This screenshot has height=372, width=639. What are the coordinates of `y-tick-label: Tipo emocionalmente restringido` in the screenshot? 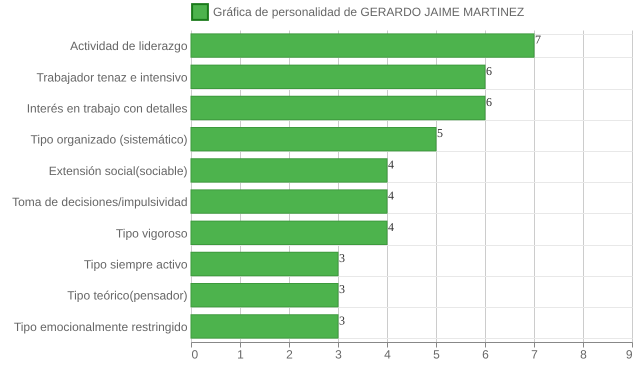 It's located at (101, 327).